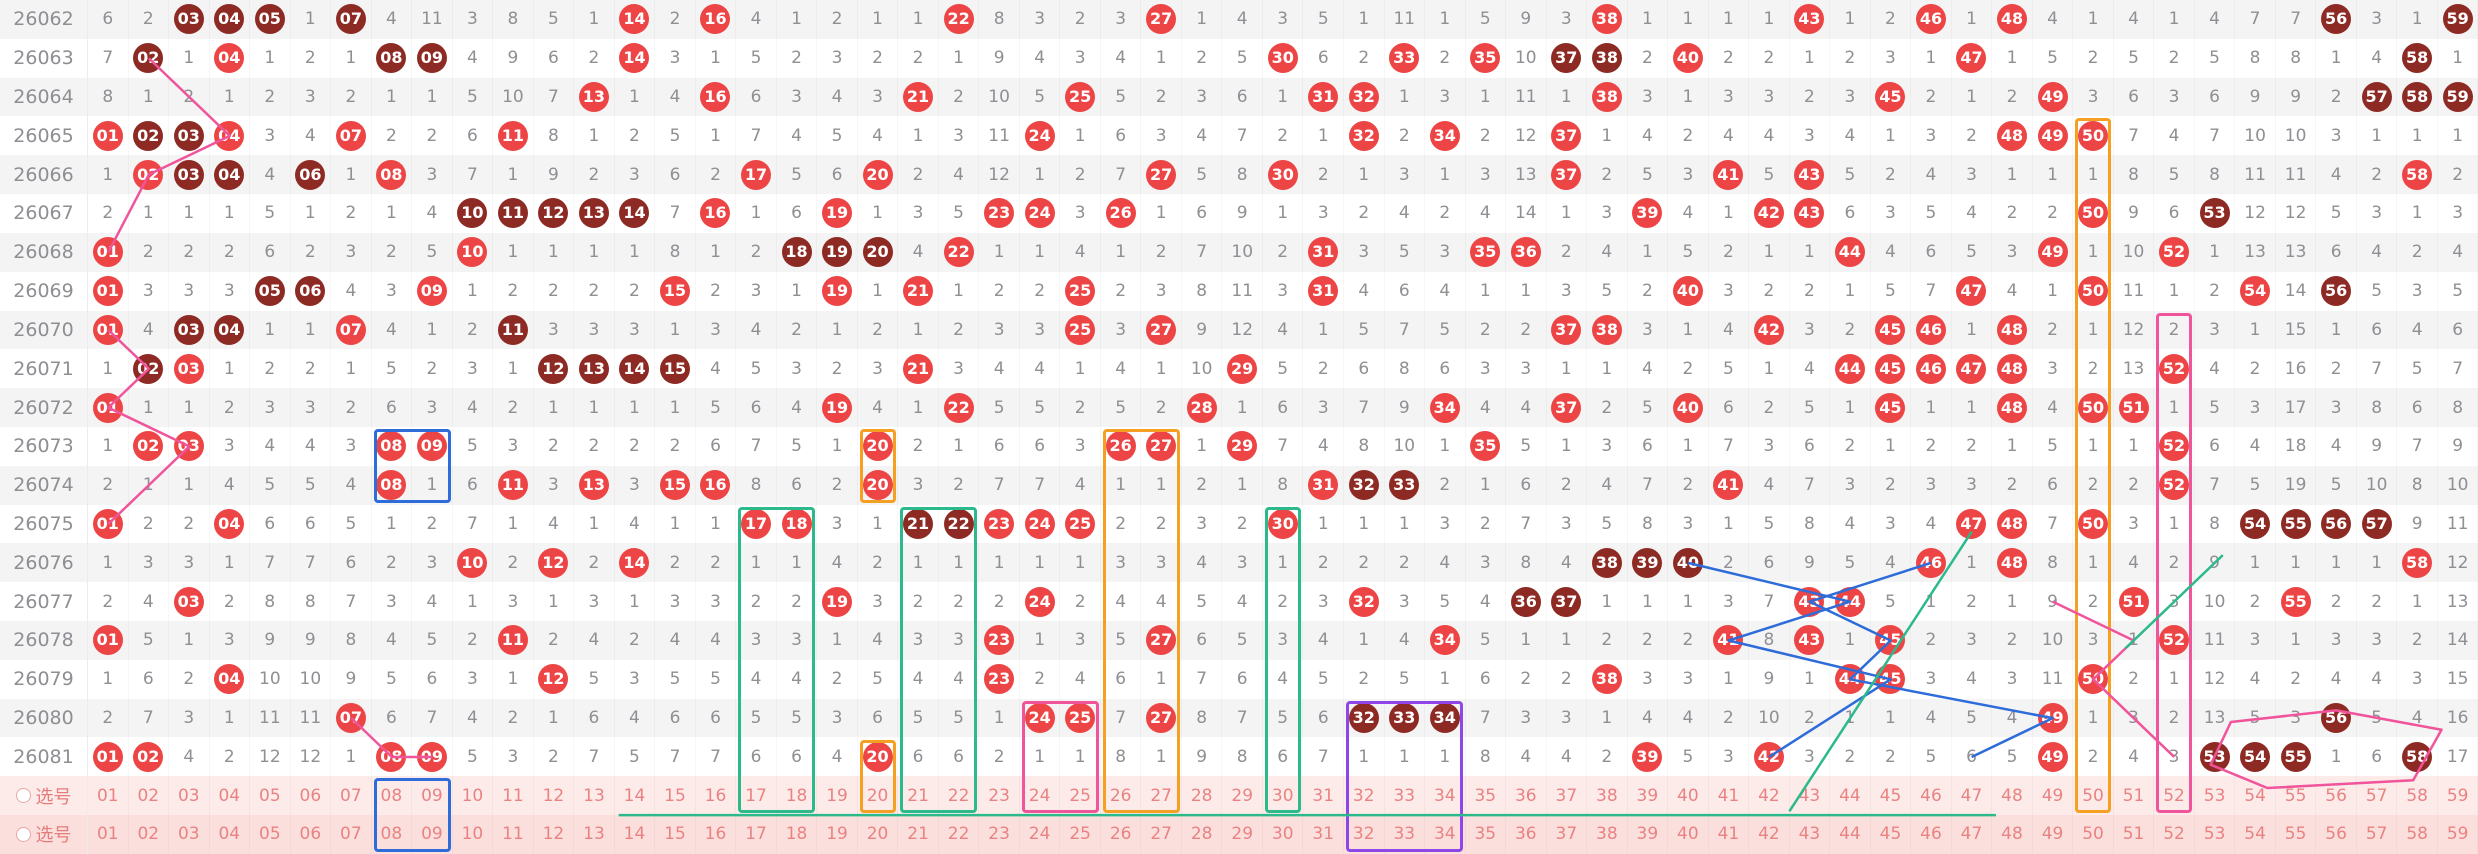 This screenshot has height=854, width=2478. What do you see at coordinates (756, 834) in the screenshot?
I see `select-number: 17` at bounding box center [756, 834].